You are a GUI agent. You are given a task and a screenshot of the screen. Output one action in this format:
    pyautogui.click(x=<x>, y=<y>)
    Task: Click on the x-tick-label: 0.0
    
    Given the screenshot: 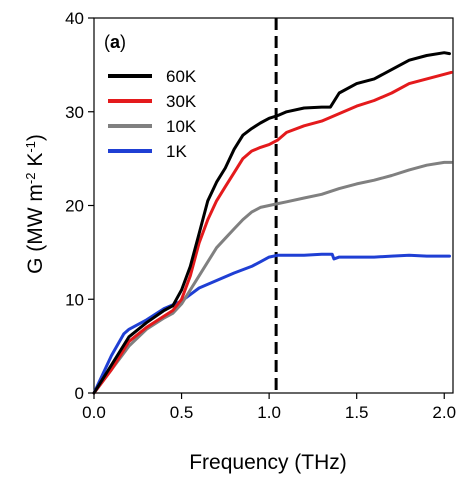 What is the action you would take?
    pyautogui.click(x=94, y=412)
    